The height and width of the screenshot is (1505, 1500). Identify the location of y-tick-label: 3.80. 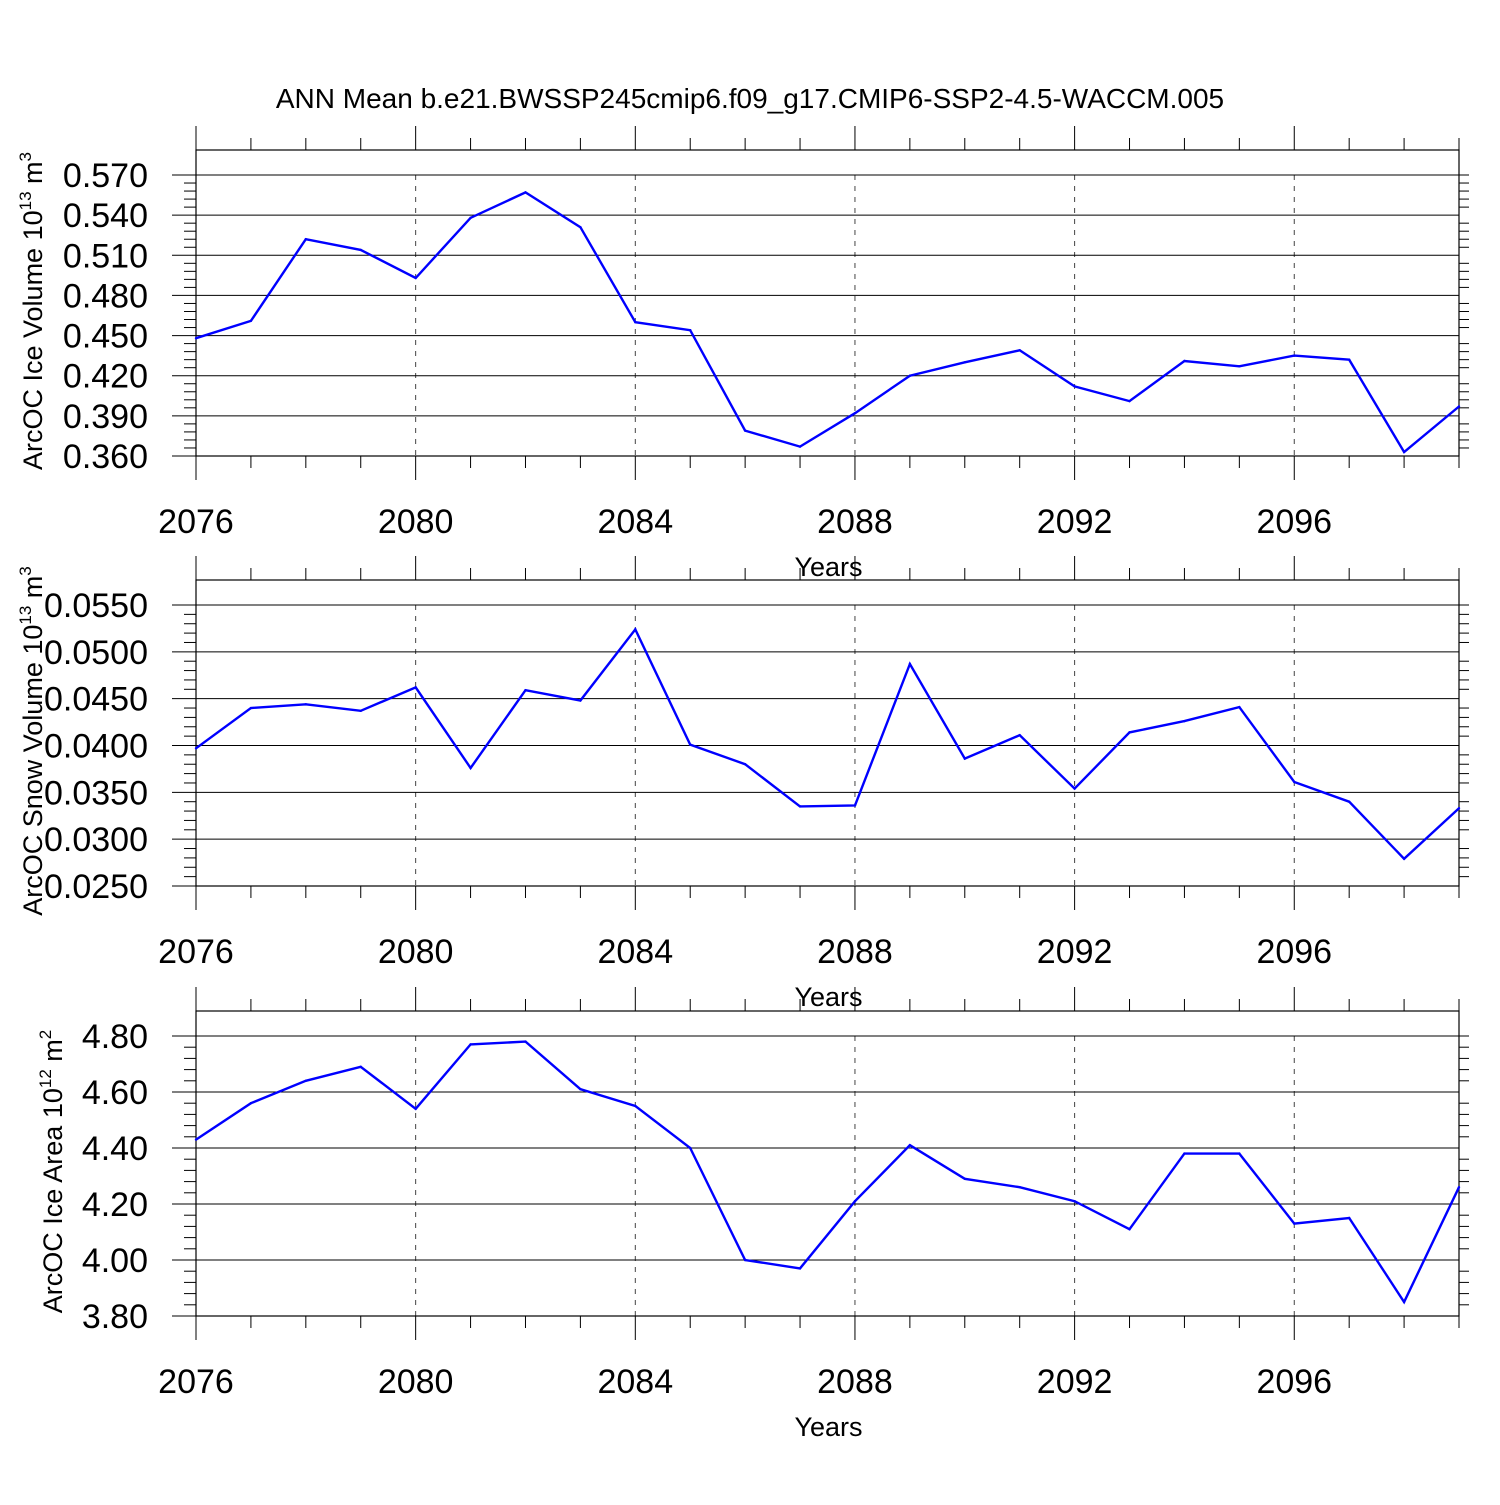
(115, 1317).